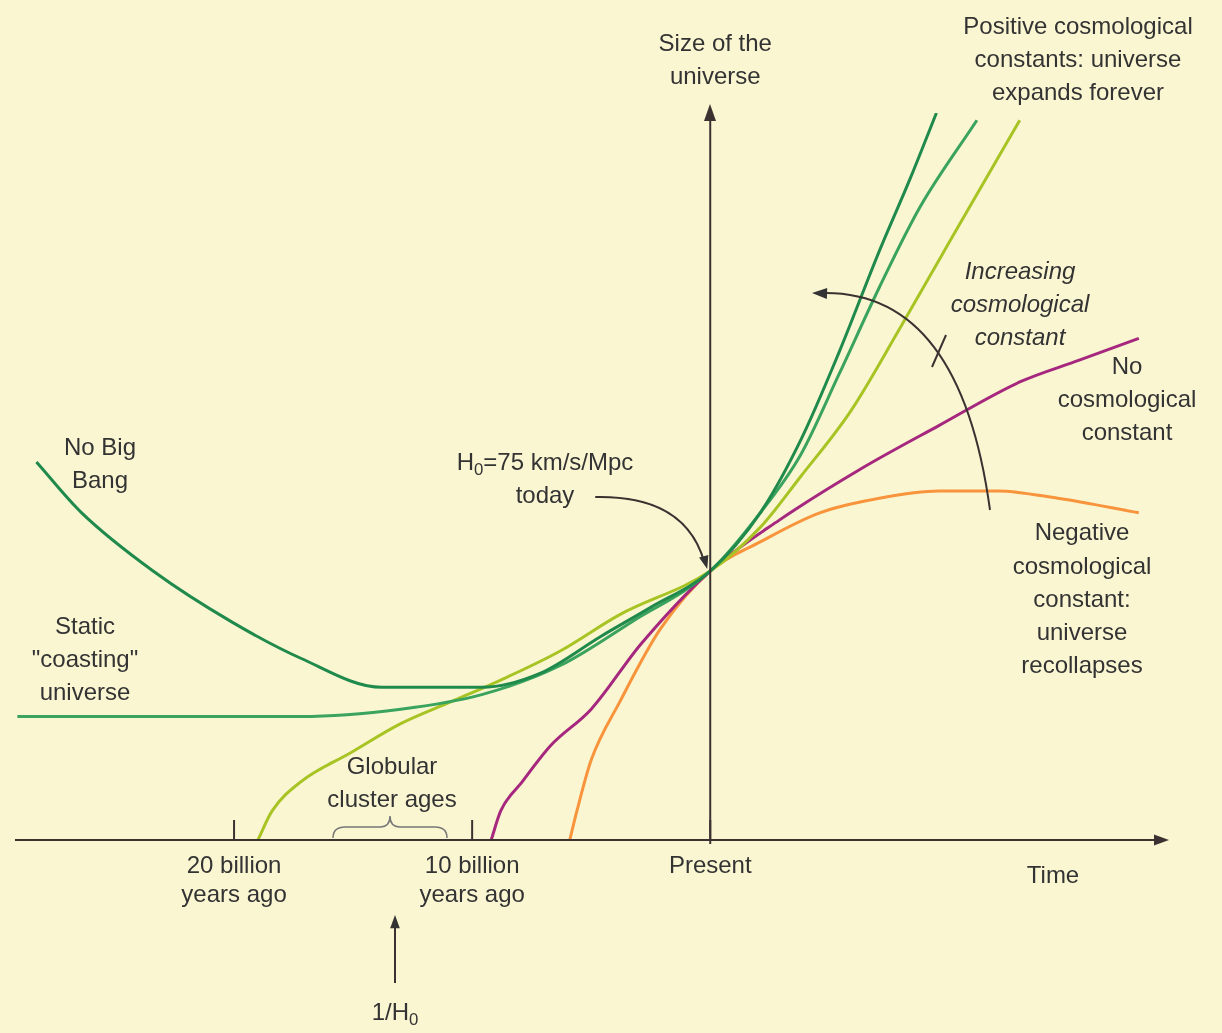 Image resolution: width=1222 pixels, height=1033 pixels. What do you see at coordinates (715, 59) in the screenshot?
I see `y-axis-title: Size of the universe` at bounding box center [715, 59].